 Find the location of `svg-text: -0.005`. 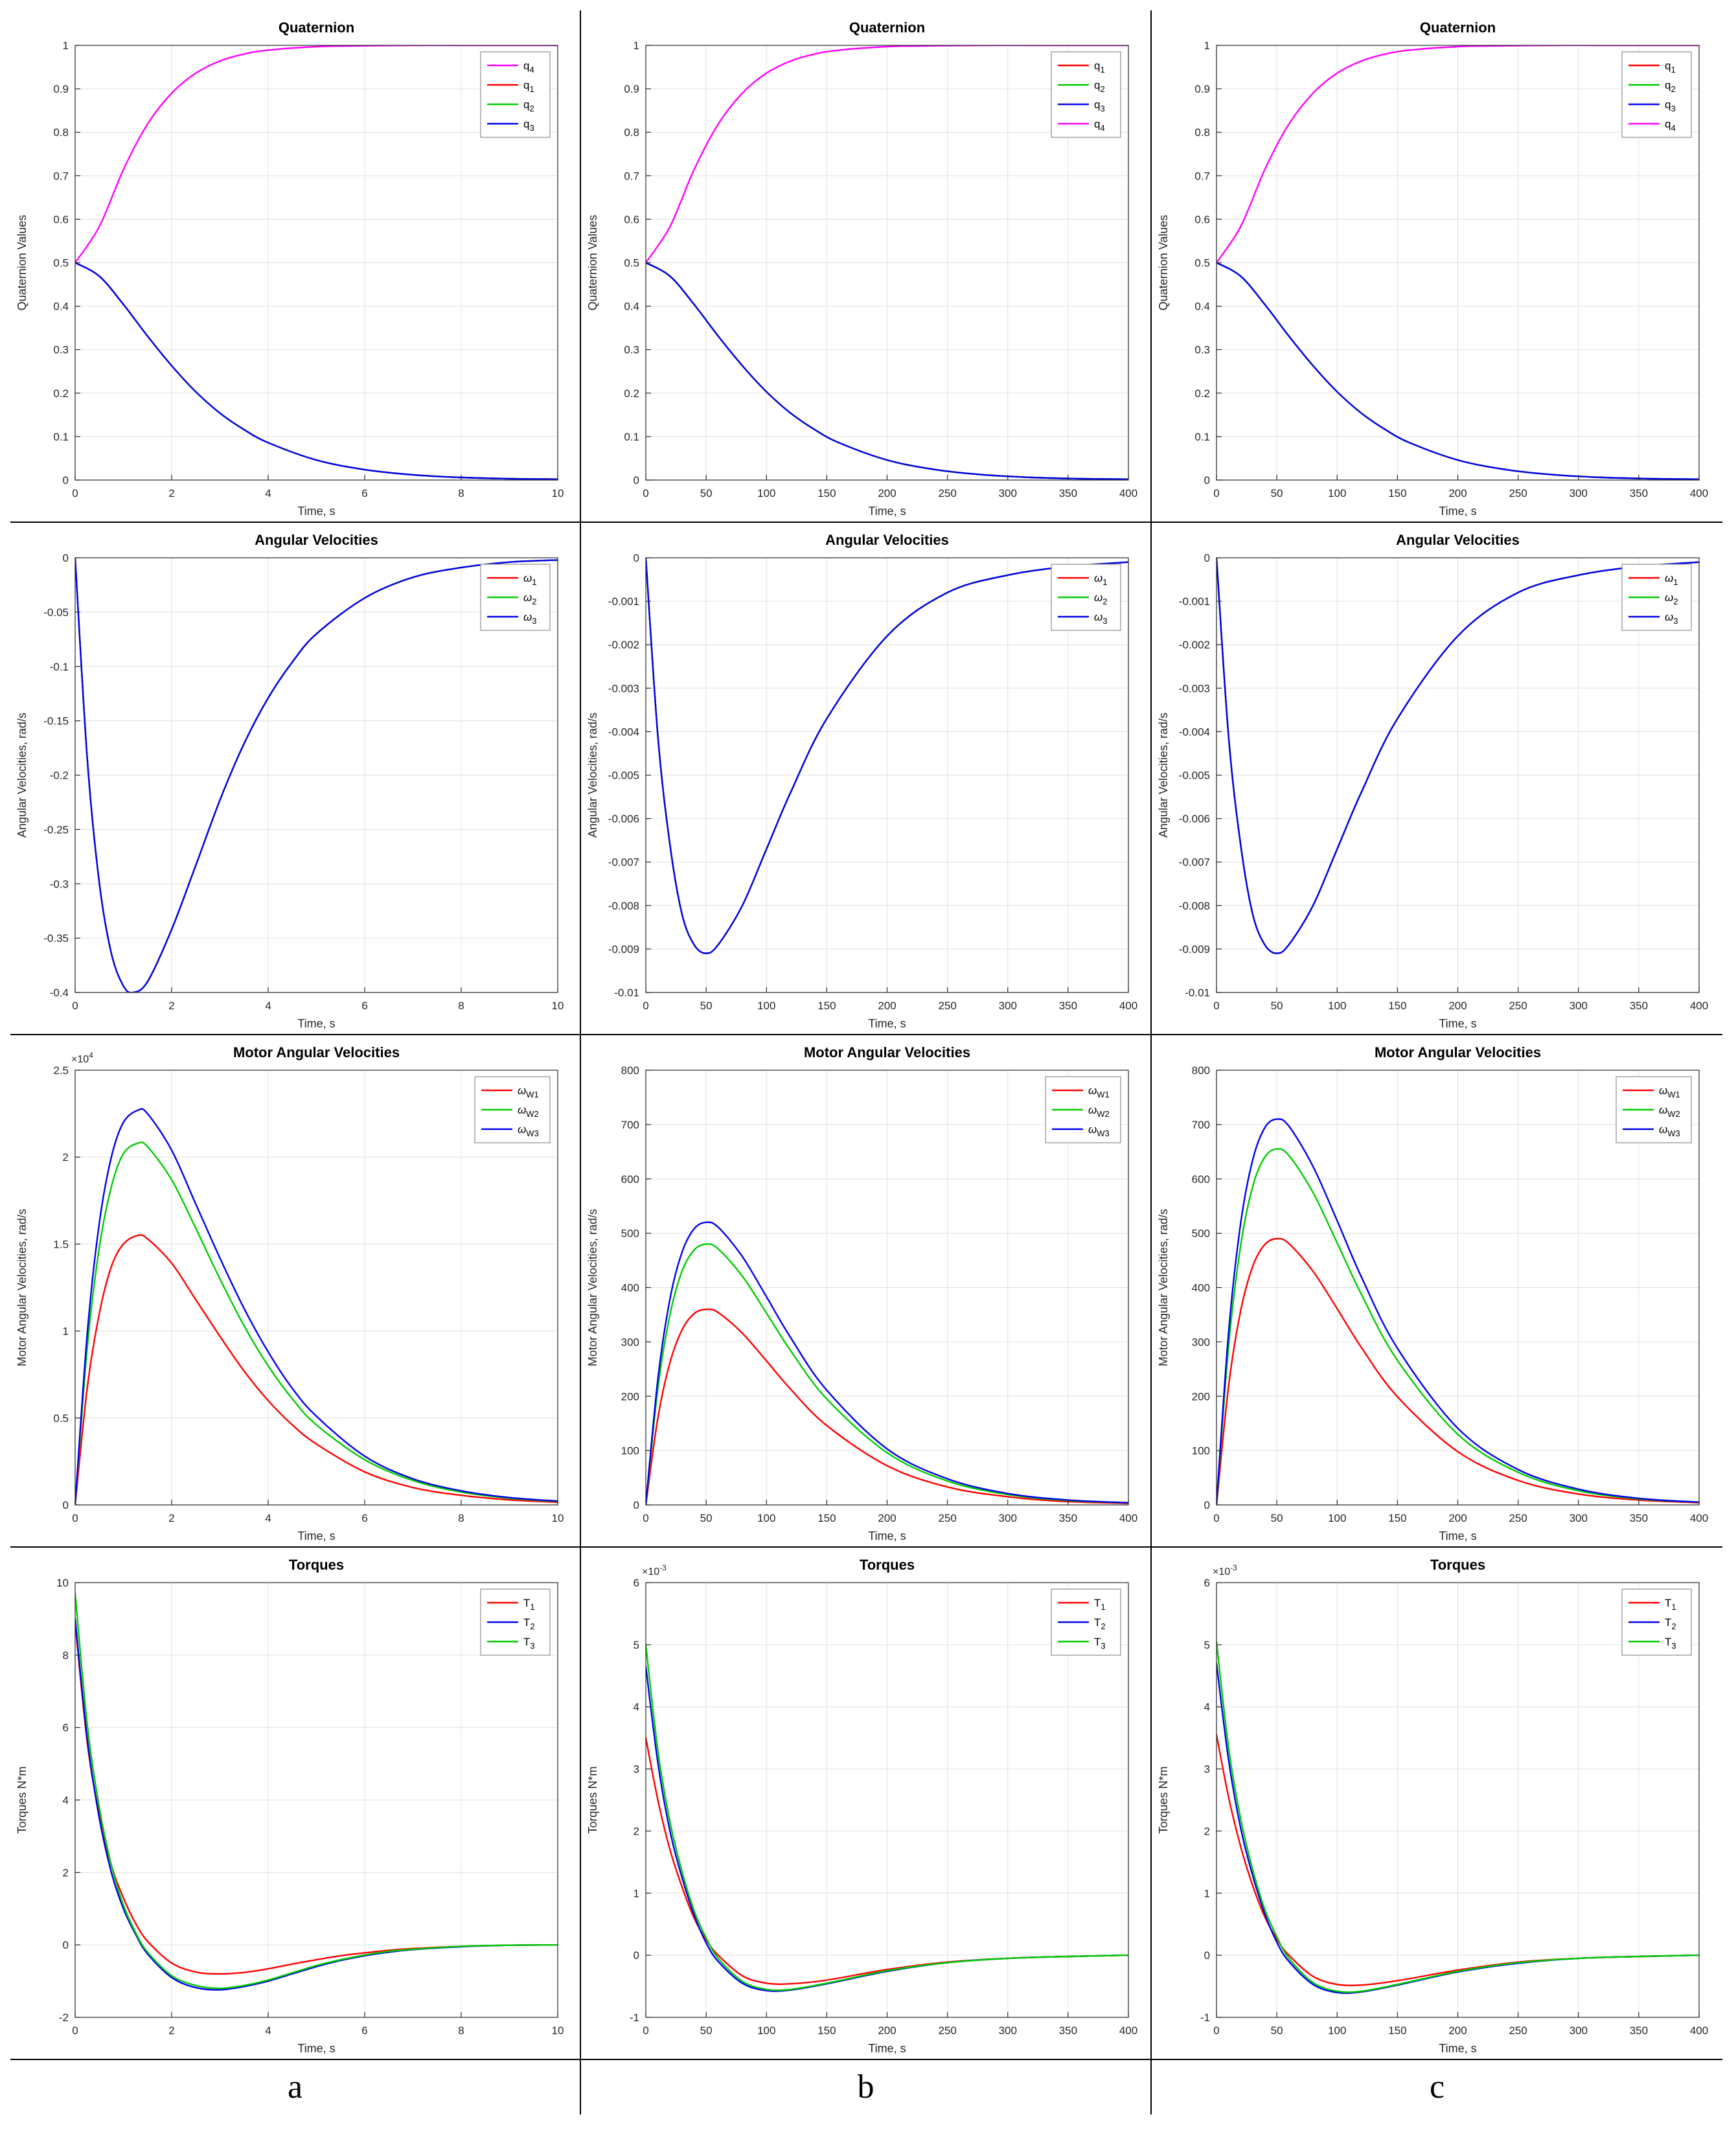

svg-text: -0.005 is located at coordinates (1195, 776).